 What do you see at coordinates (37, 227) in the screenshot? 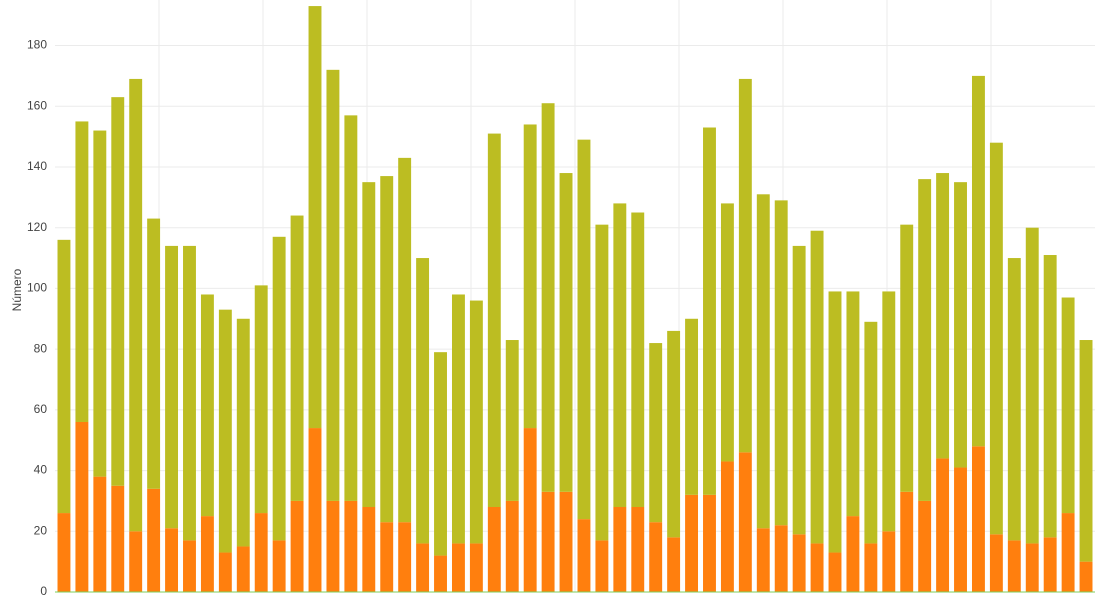
I see `y-tick-label: 120` at bounding box center [37, 227].